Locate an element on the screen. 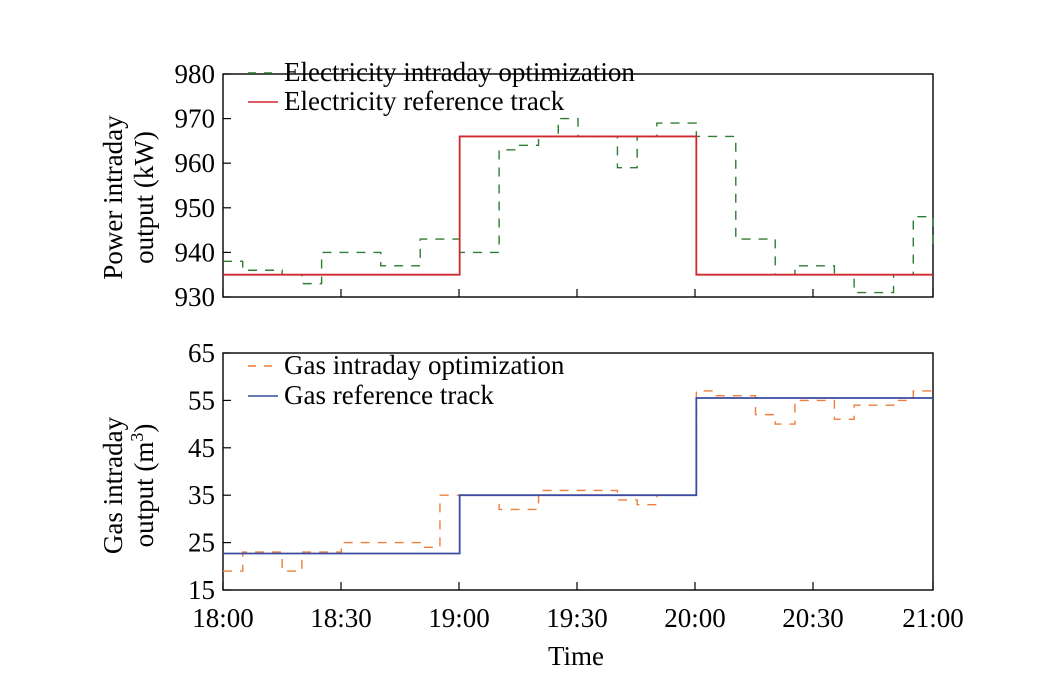  y-axis-label-1: Power intradayoutput (kW) is located at coordinates (128, 197).